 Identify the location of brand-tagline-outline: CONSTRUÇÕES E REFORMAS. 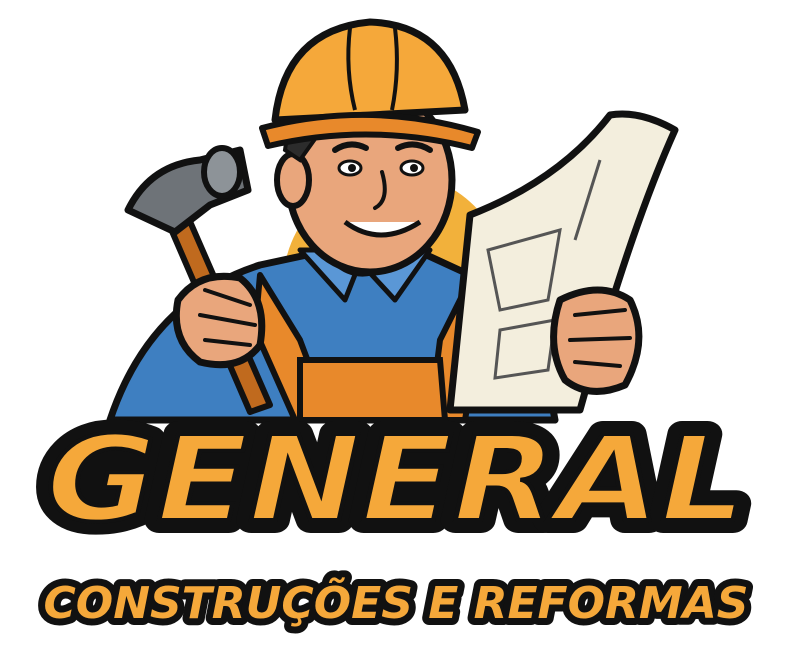
(396, 602).